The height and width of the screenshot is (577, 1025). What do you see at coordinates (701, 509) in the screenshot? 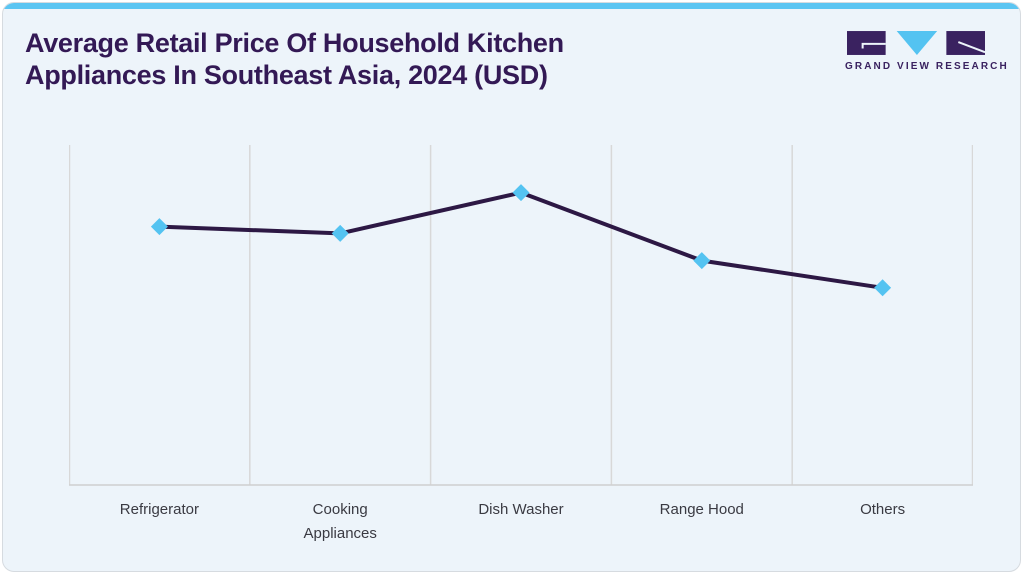
I see `x-axis-label: Range Hood` at bounding box center [701, 509].